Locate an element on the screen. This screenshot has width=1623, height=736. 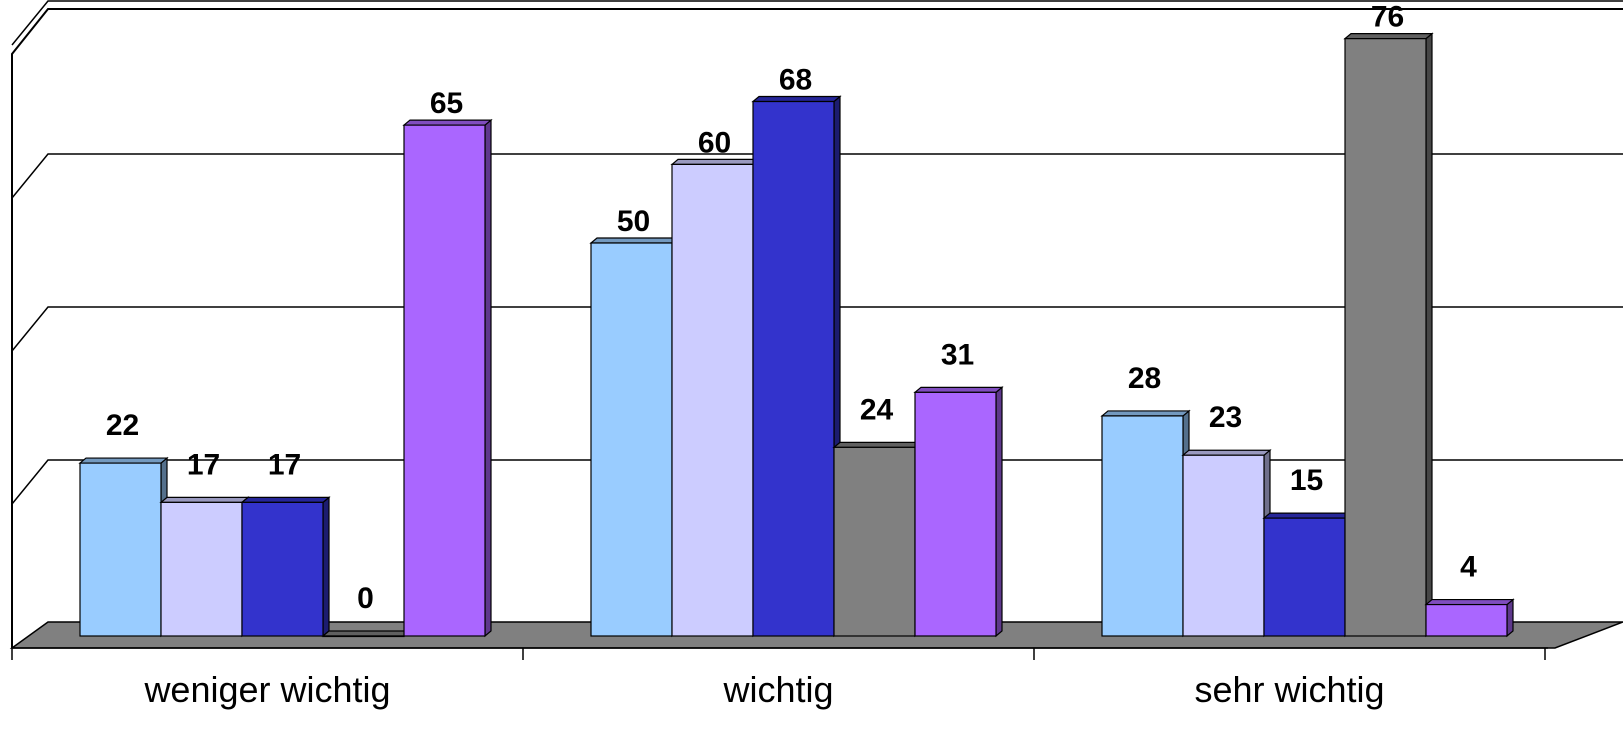
value-label: 23 is located at coordinates (1225, 417).